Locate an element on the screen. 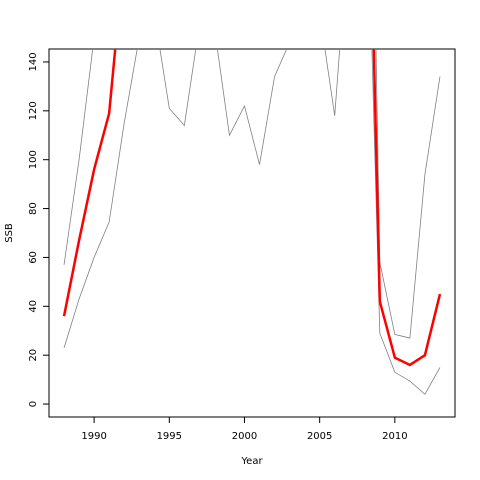  x-axis-label: Year is located at coordinates (251, 461).